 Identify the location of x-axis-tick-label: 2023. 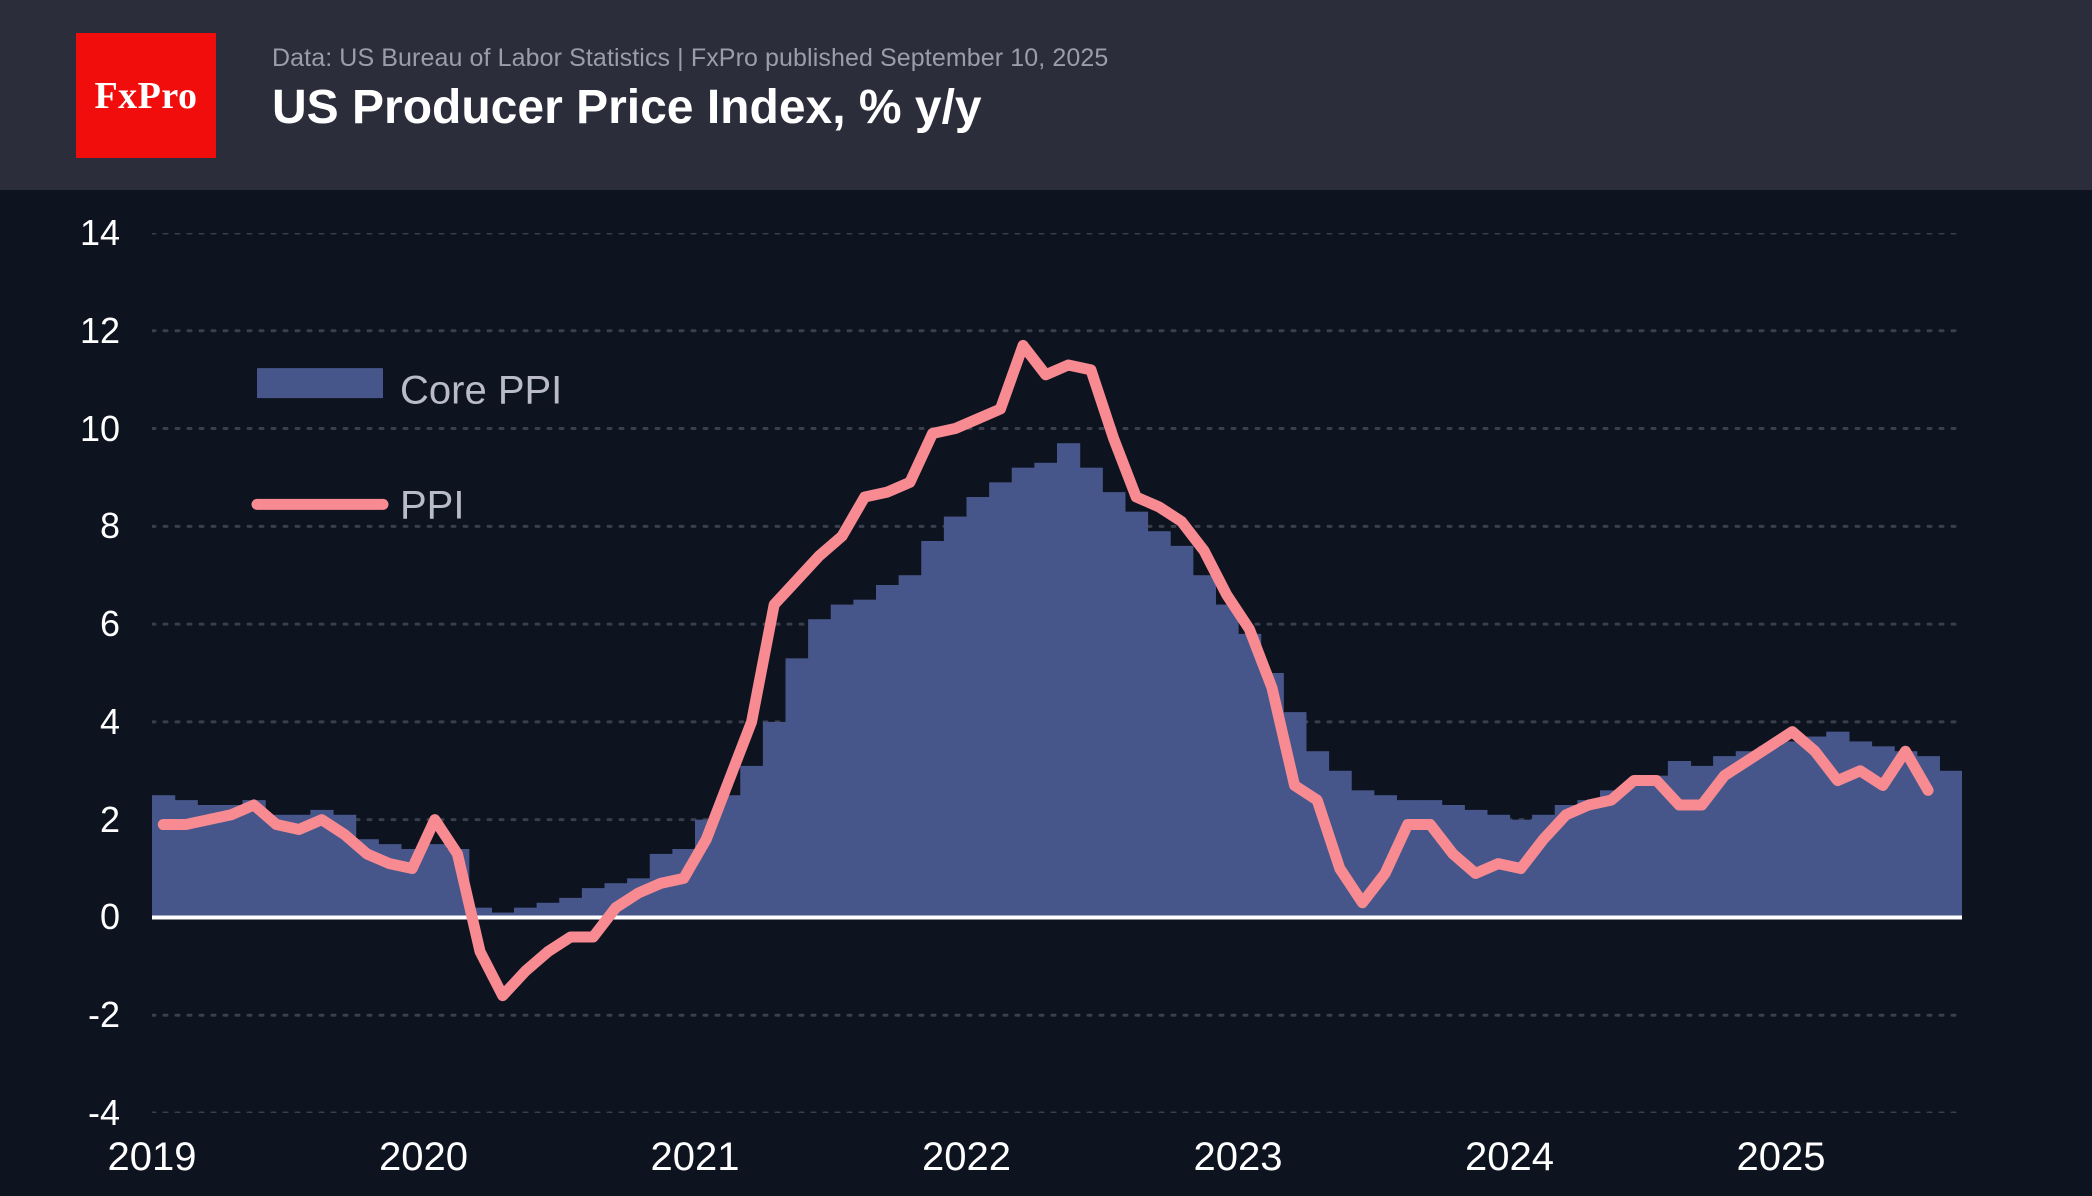
(1238, 1157).